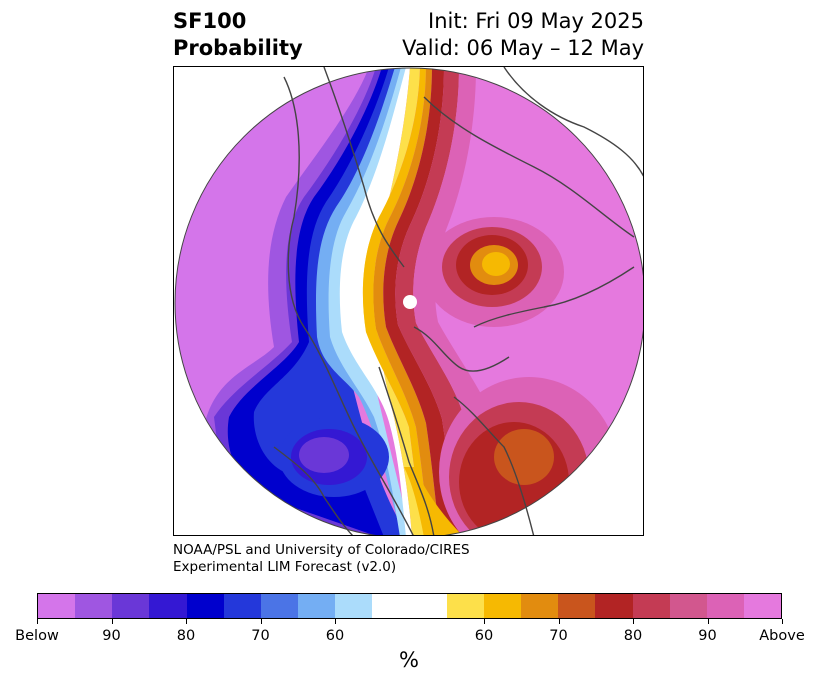 The image size is (819, 686). Describe the element at coordinates (238, 35) in the screenshot. I see `map-title: SF100 Probability` at that location.